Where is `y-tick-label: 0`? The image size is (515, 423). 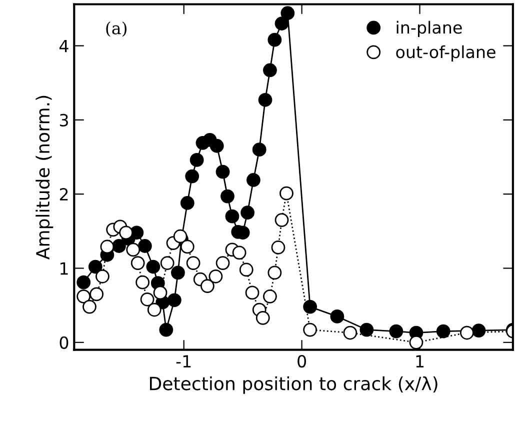 y-tick-label: 0 is located at coordinates (64, 342).